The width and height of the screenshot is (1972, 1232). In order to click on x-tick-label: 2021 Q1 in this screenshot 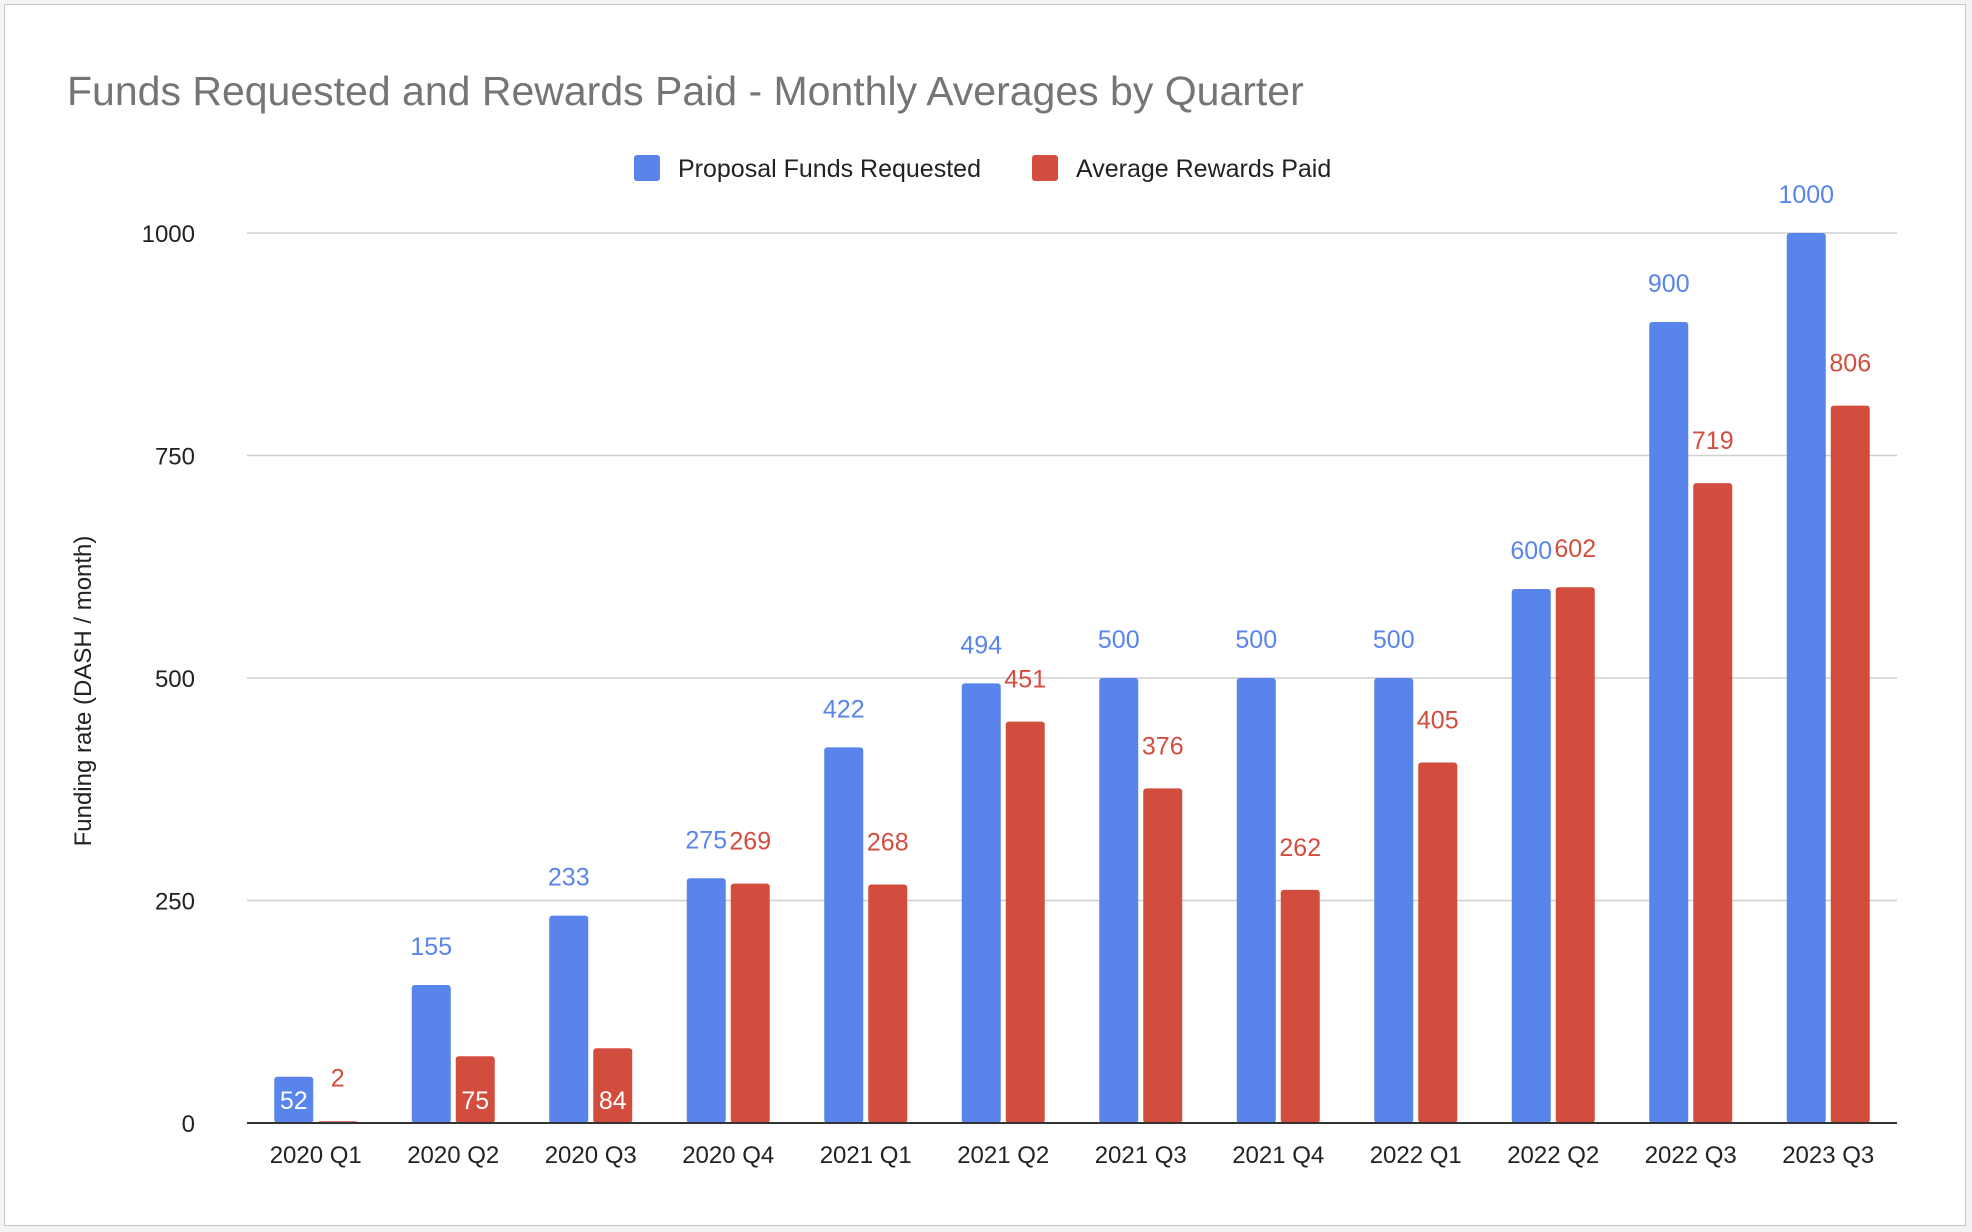, I will do `click(866, 1155)`.